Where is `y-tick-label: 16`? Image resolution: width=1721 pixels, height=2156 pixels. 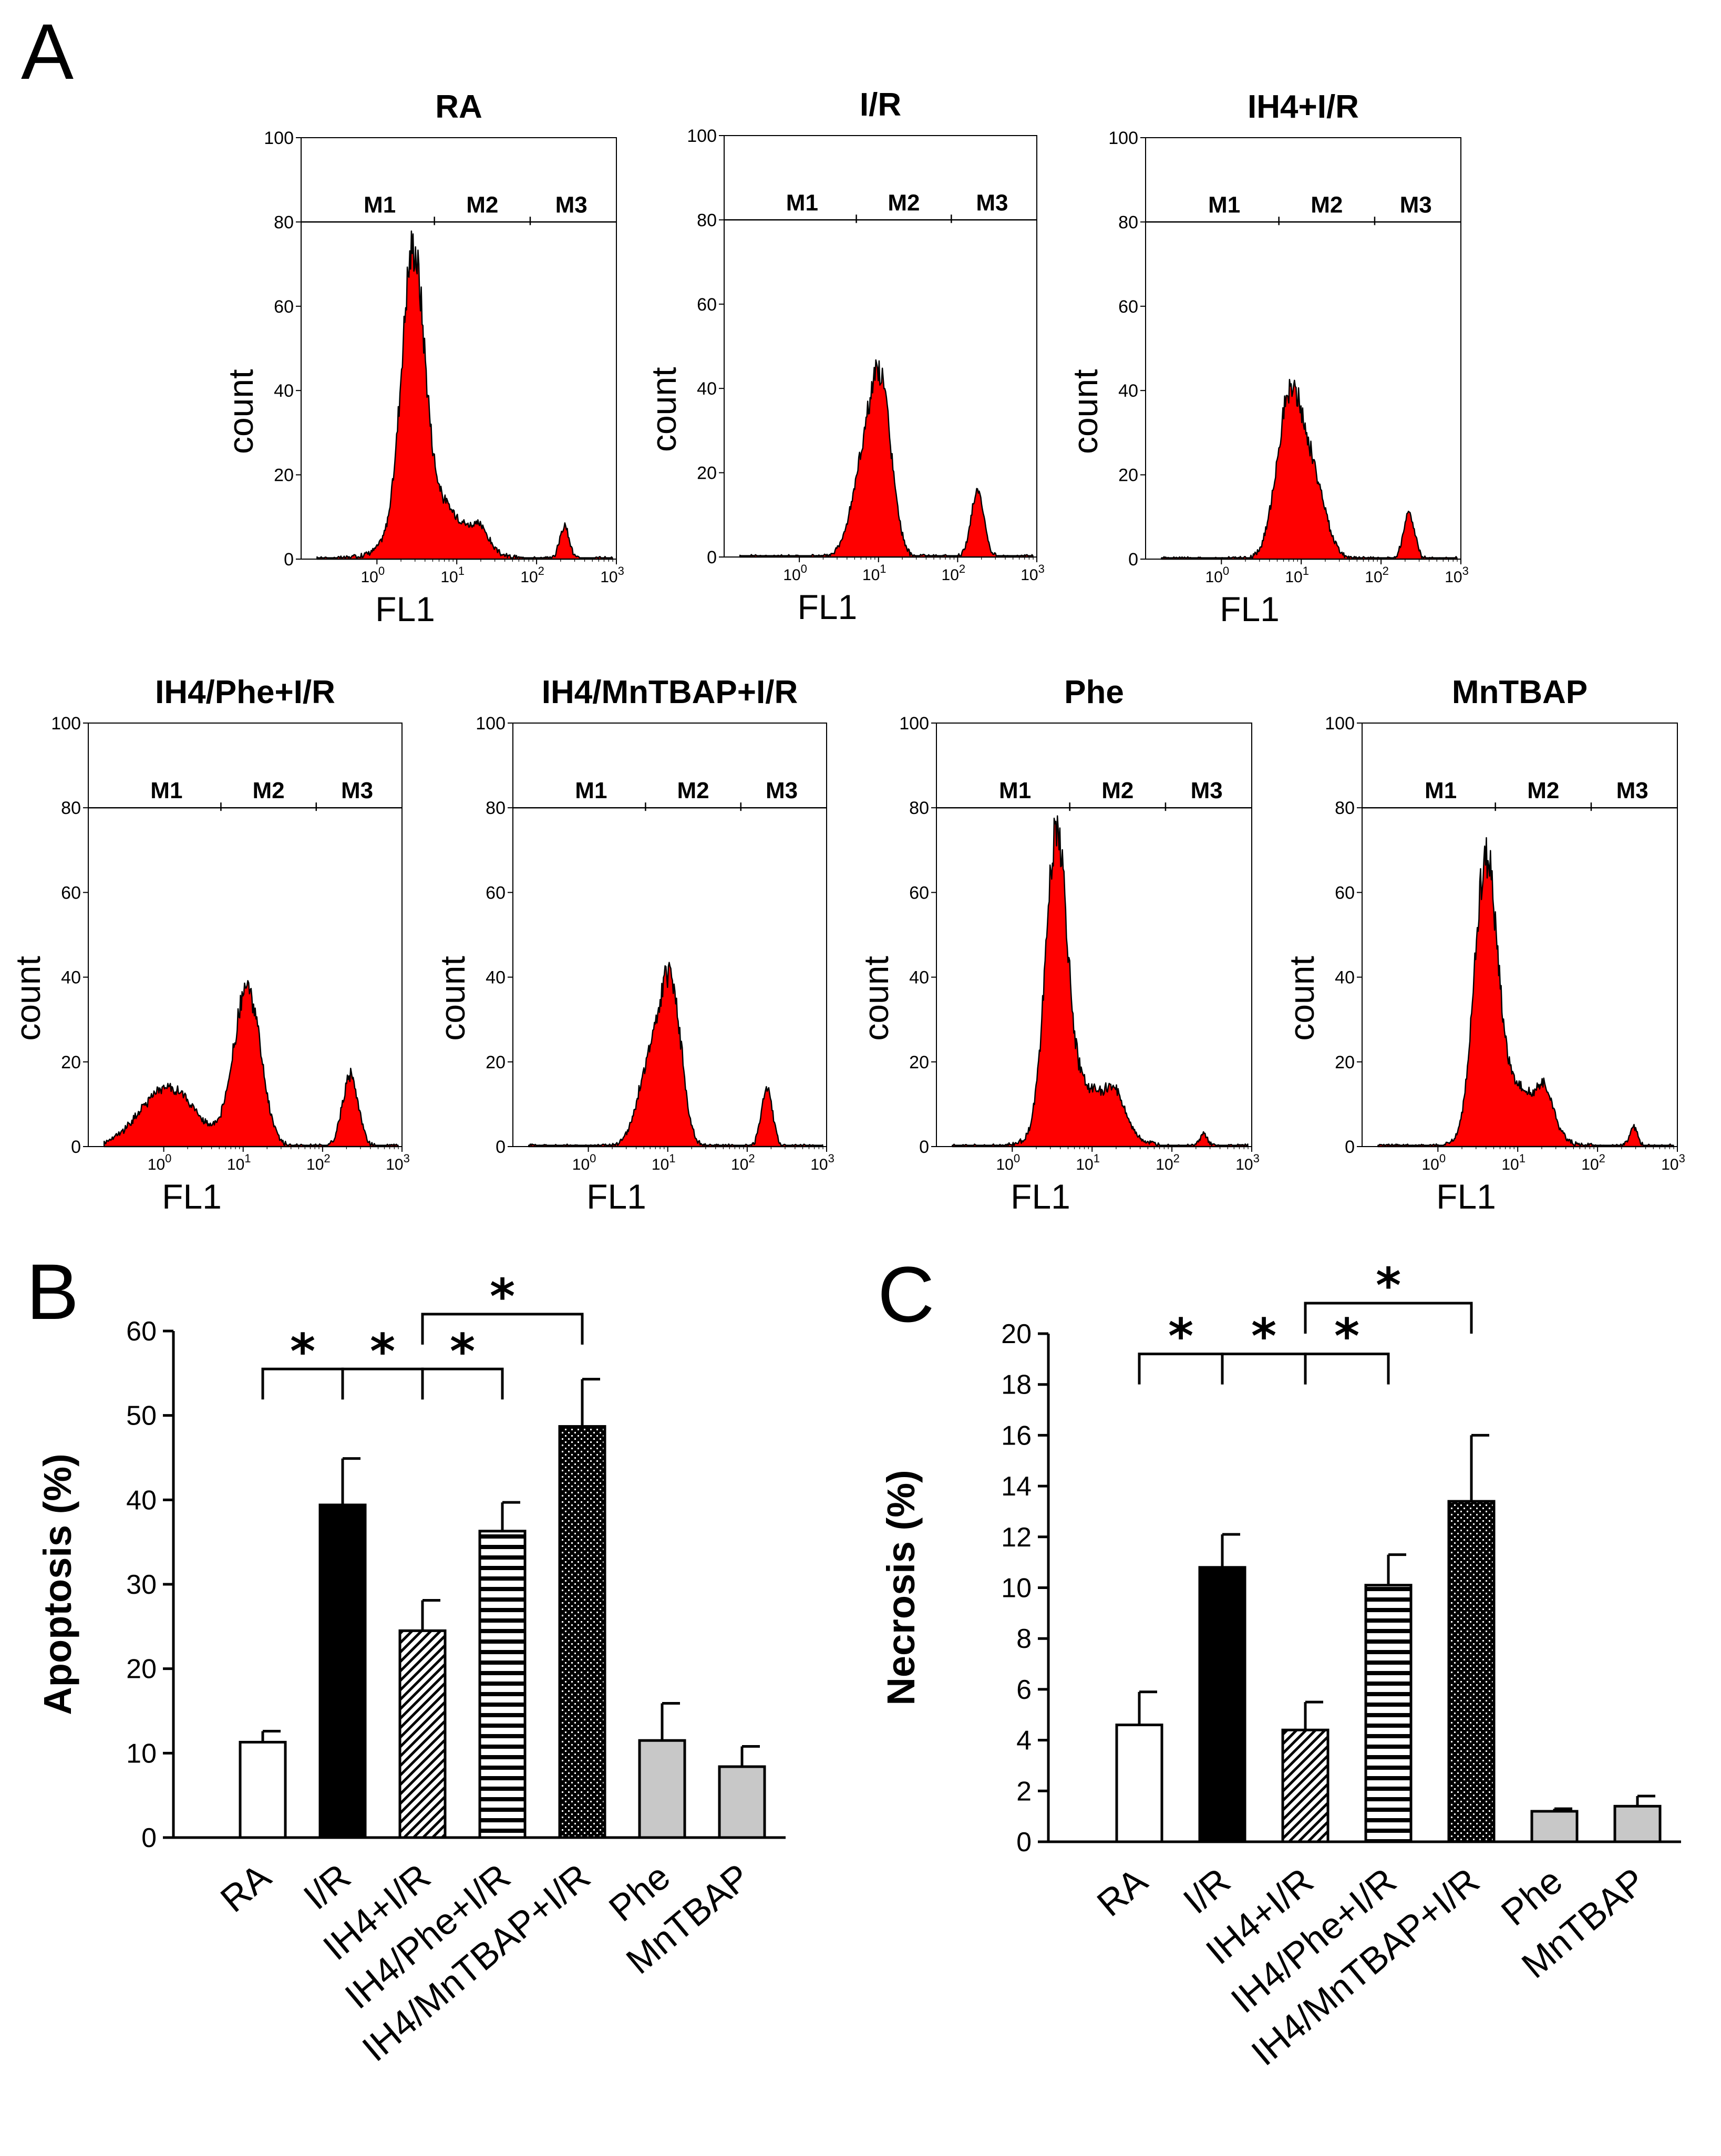
y-tick-label: 16 is located at coordinates (1017, 1435).